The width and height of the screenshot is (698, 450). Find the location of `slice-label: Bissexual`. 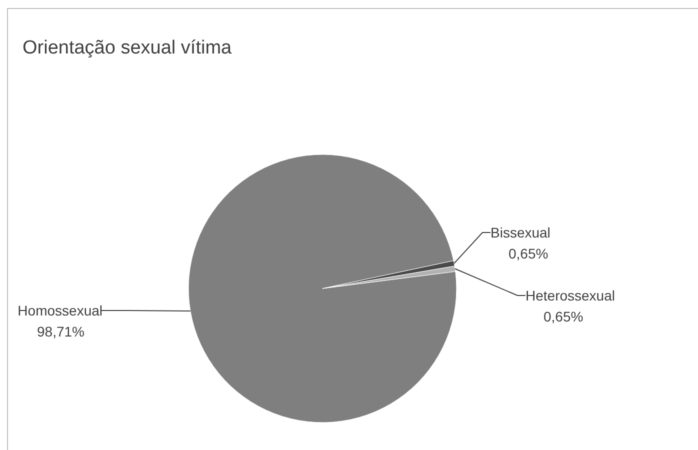

slice-label: Bissexual is located at coordinates (520, 232).